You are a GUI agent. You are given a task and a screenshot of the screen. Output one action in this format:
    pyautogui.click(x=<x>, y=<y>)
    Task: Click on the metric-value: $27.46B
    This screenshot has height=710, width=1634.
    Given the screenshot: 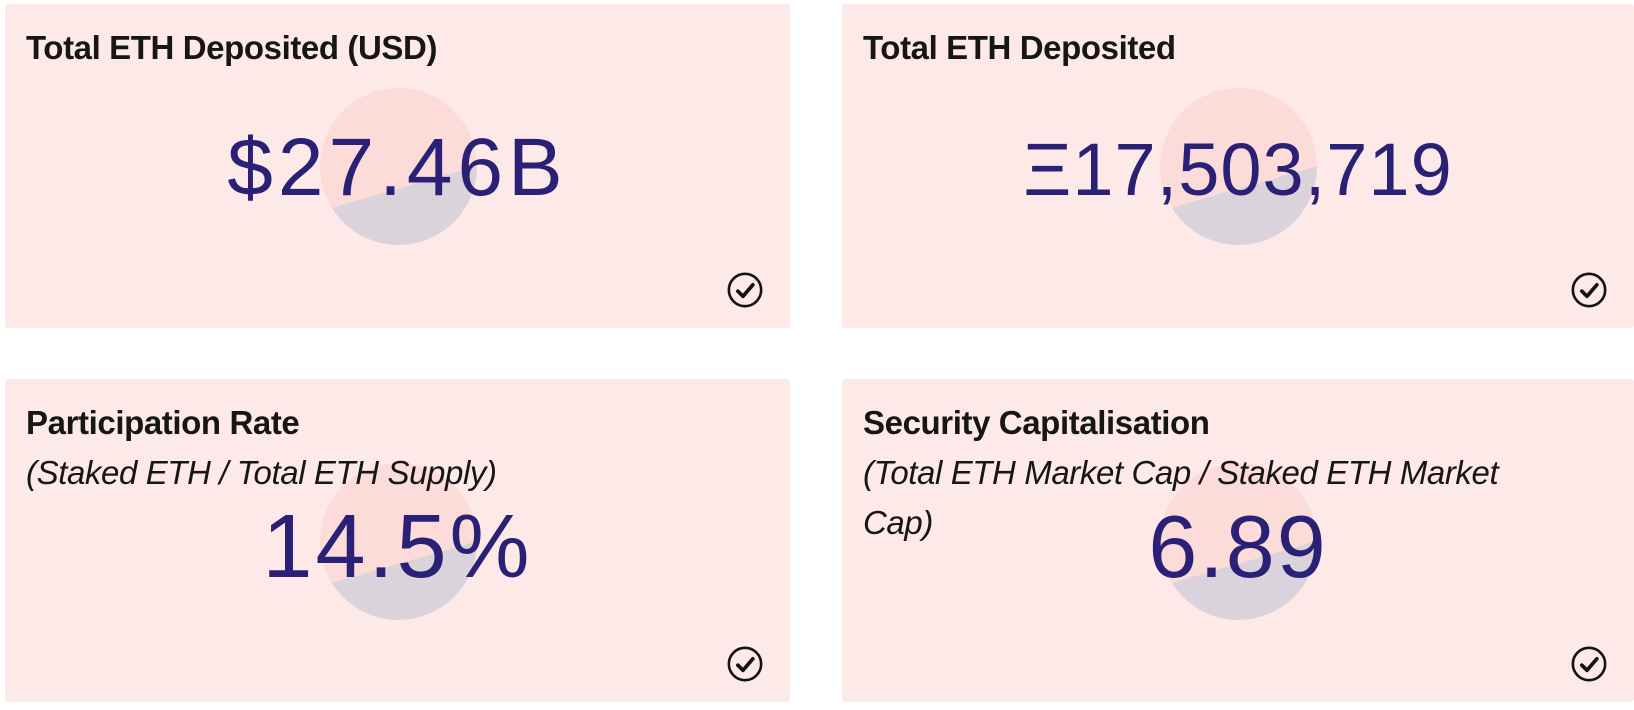 What is the action you would take?
    pyautogui.click(x=397, y=167)
    